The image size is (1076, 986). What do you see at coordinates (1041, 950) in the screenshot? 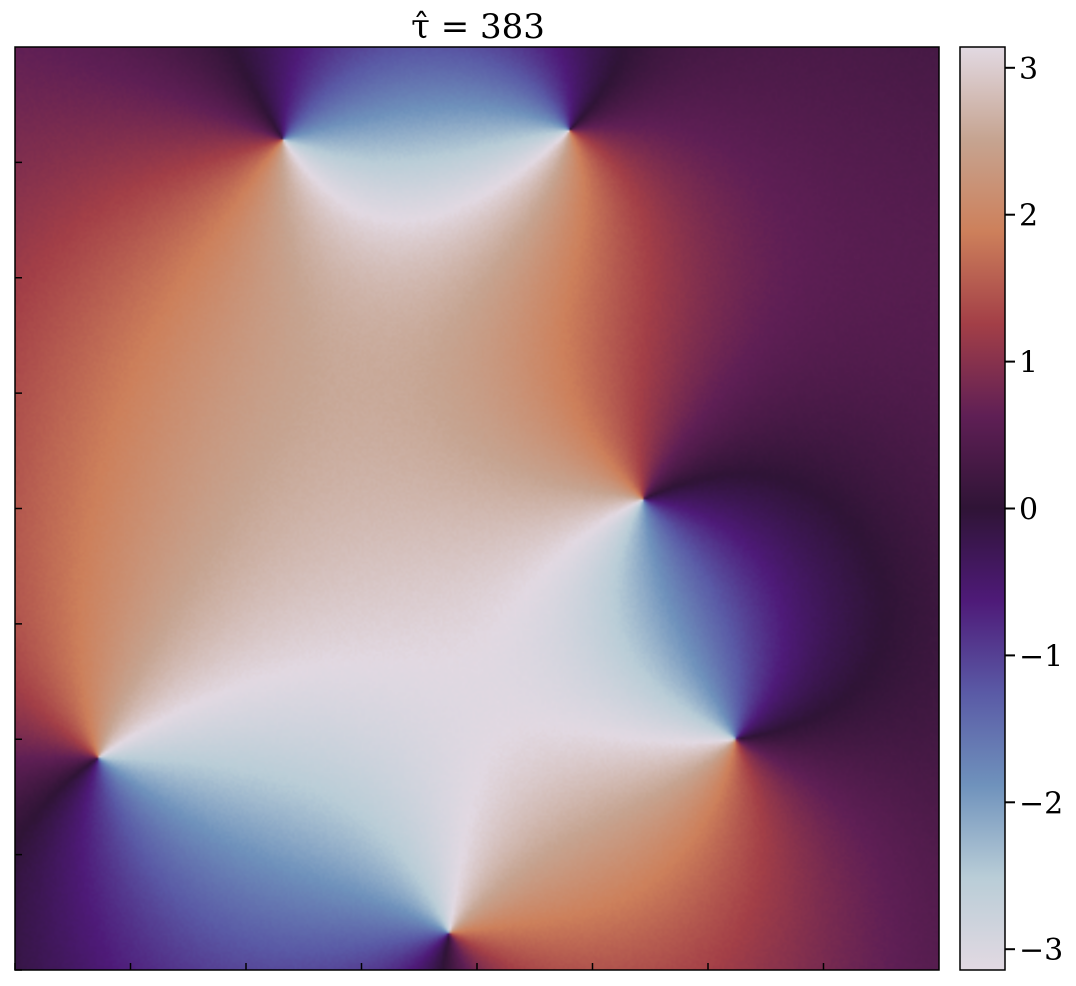
I see `colorbar-tick-label: −3` at bounding box center [1041, 950].